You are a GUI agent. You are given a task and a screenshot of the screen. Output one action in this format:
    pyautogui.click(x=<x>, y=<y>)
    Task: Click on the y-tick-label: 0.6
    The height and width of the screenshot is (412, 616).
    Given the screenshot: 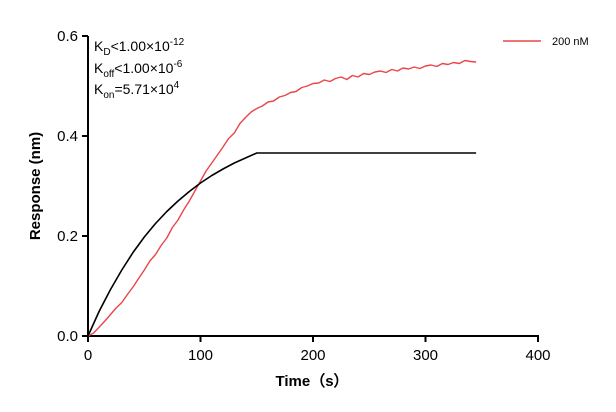 What is the action you would take?
    pyautogui.click(x=67, y=36)
    